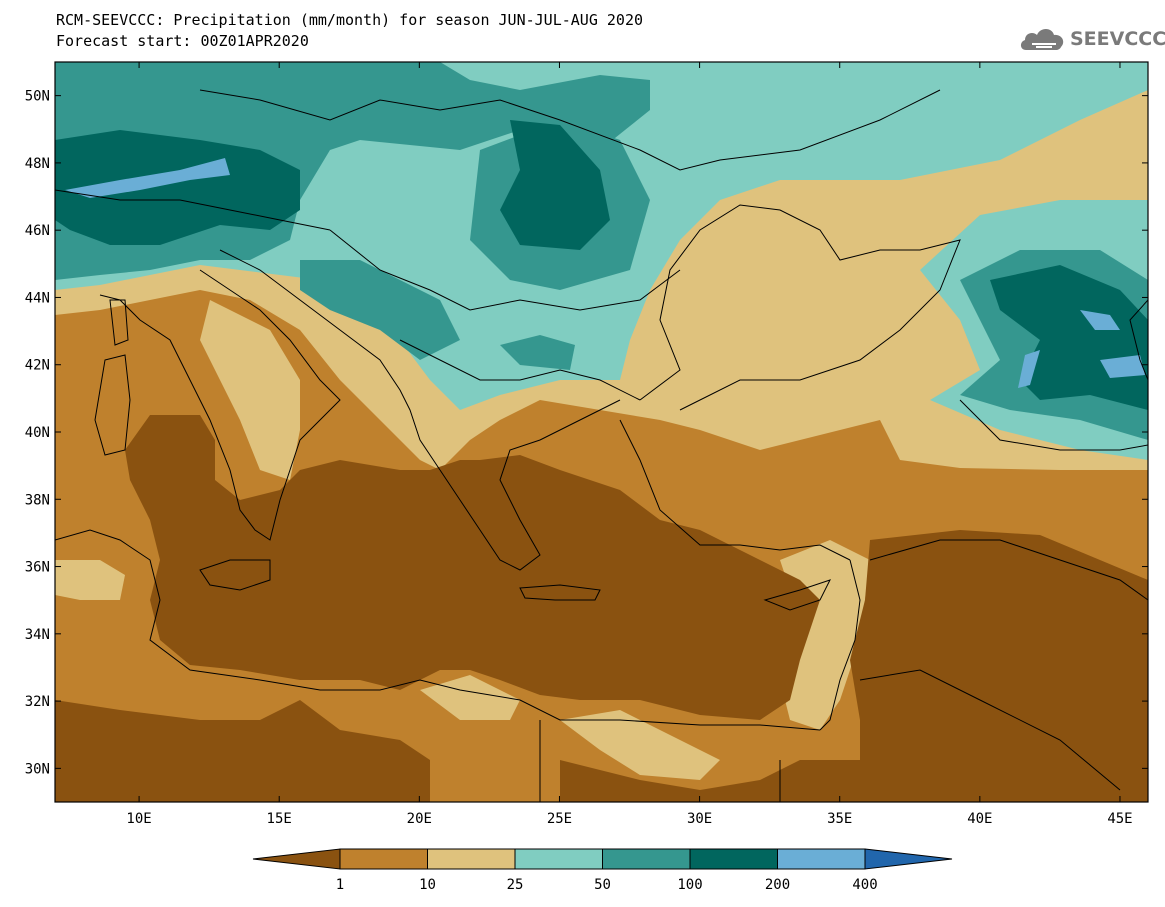 The width and height of the screenshot is (1165, 907). Describe the element at coordinates (797, 595) in the screenshot. I see `coastline-cyprus` at that location.